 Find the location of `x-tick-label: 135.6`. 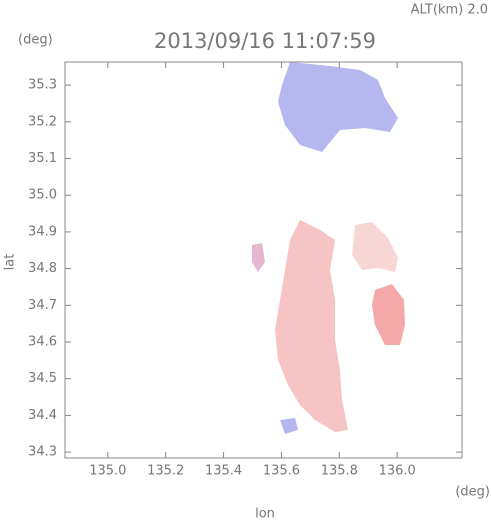

x-tick-label: 135.6 is located at coordinates (281, 471).